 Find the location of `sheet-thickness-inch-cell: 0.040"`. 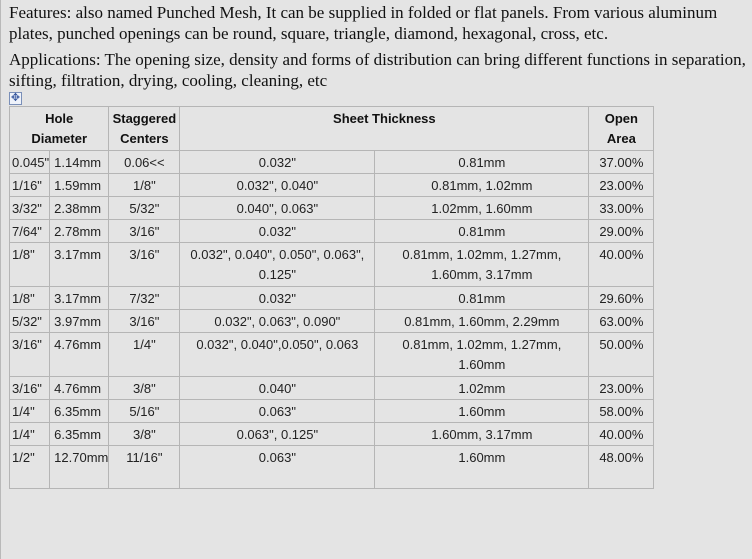

sheet-thickness-inch-cell: 0.040" is located at coordinates (277, 388).